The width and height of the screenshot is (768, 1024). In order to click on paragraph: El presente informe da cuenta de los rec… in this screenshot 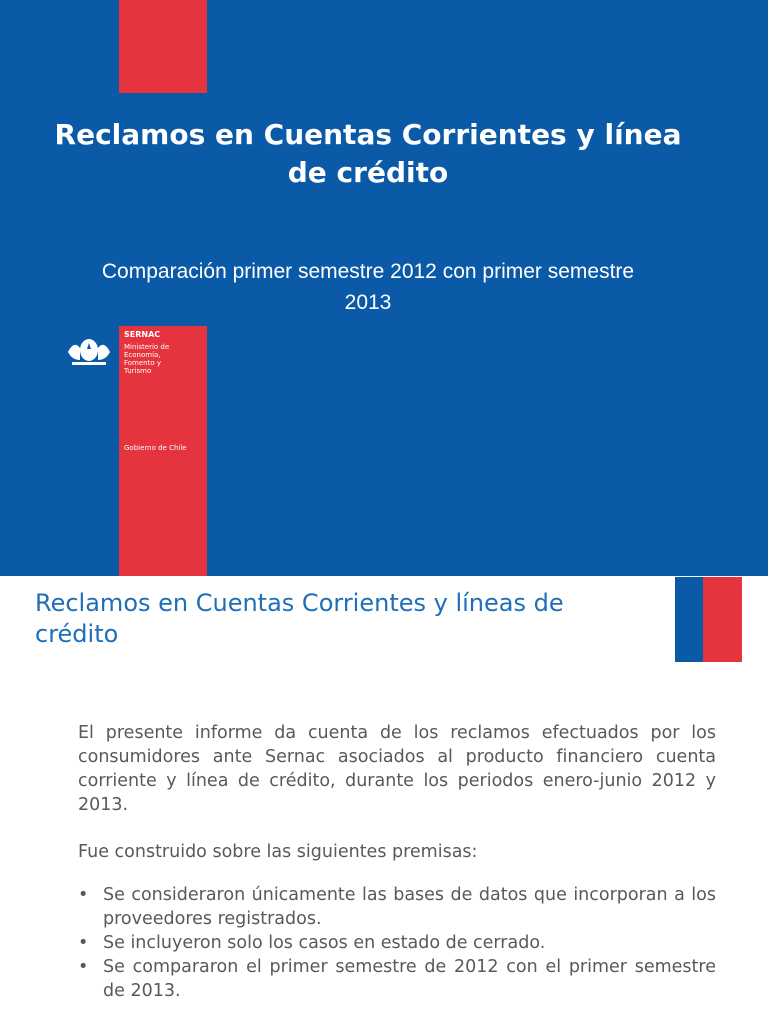, I will do `click(397, 769)`.